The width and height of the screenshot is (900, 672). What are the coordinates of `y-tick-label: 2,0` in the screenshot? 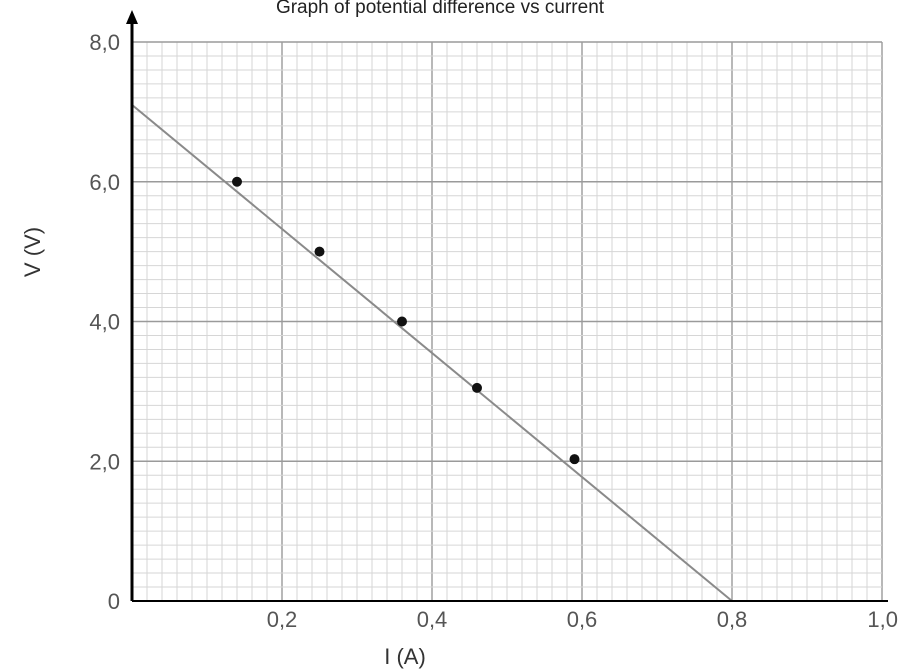 It's located at (104, 461).